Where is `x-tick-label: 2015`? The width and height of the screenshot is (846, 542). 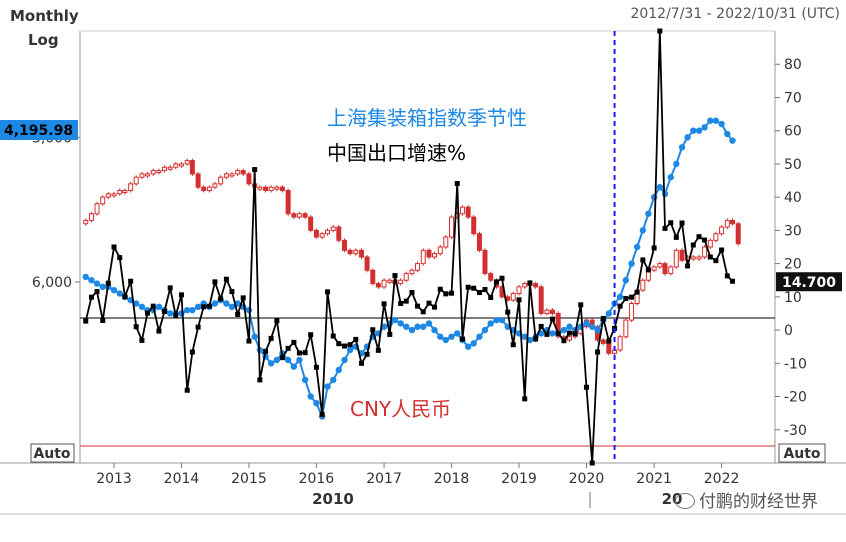
x-tick-label: 2015 is located at coordinates (249, 479).